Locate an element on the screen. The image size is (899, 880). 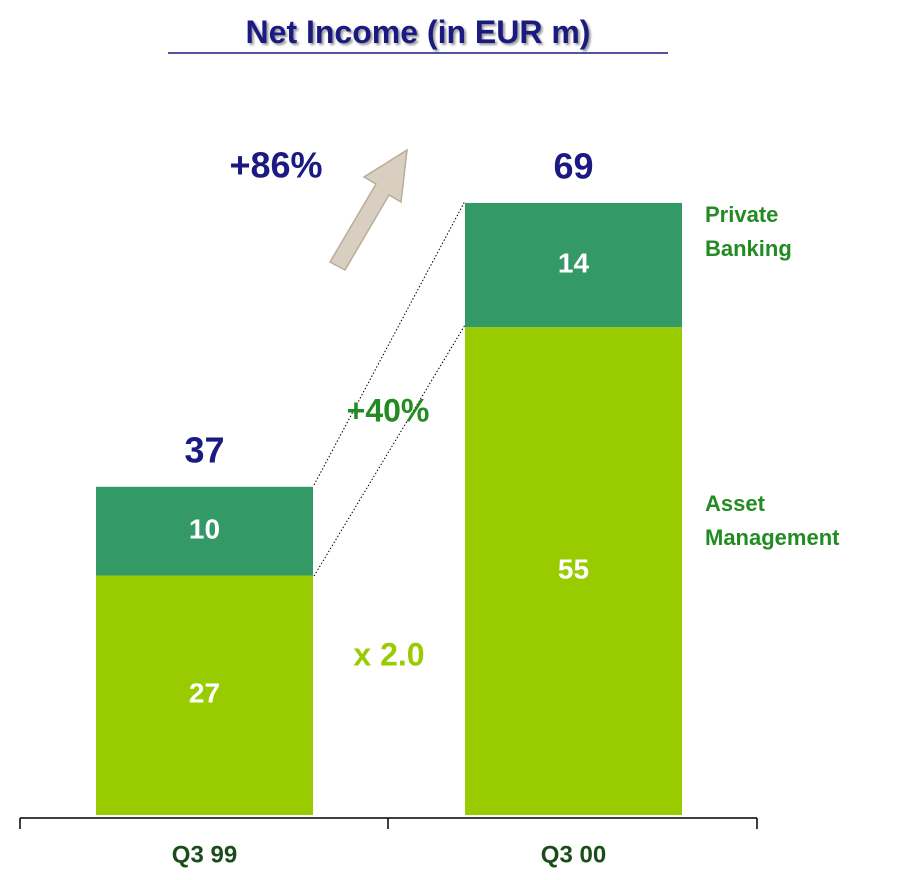
data-label: 27 is located at coordinates (204, 693).